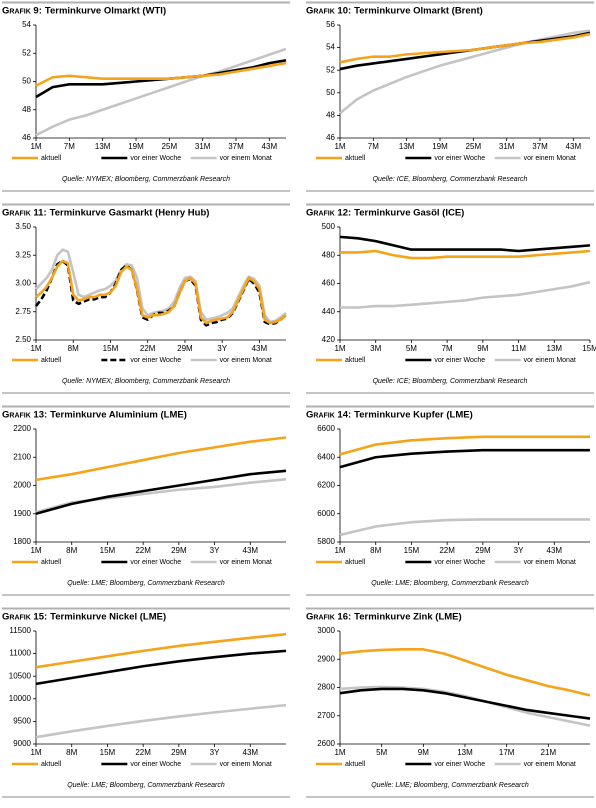 The height and width of the screenshot is (808, 596). Describe the element at coordinates (326, 485) in the screenshot. I see `y-tick-label: 6200` at that location.